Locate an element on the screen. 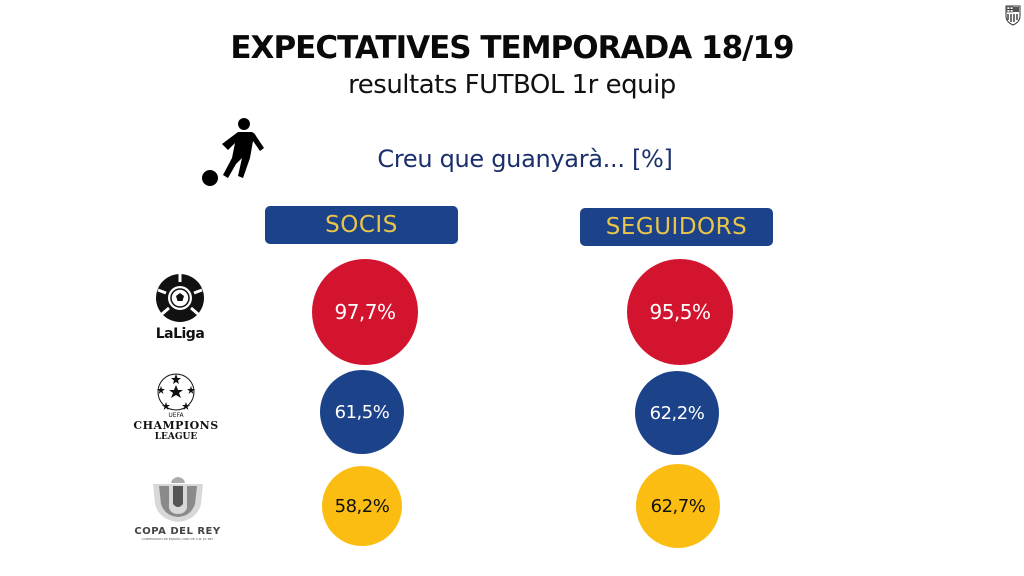 The width and height of the screenshot is (1024, 576). starball-icon is located at coordinates (176, 392).